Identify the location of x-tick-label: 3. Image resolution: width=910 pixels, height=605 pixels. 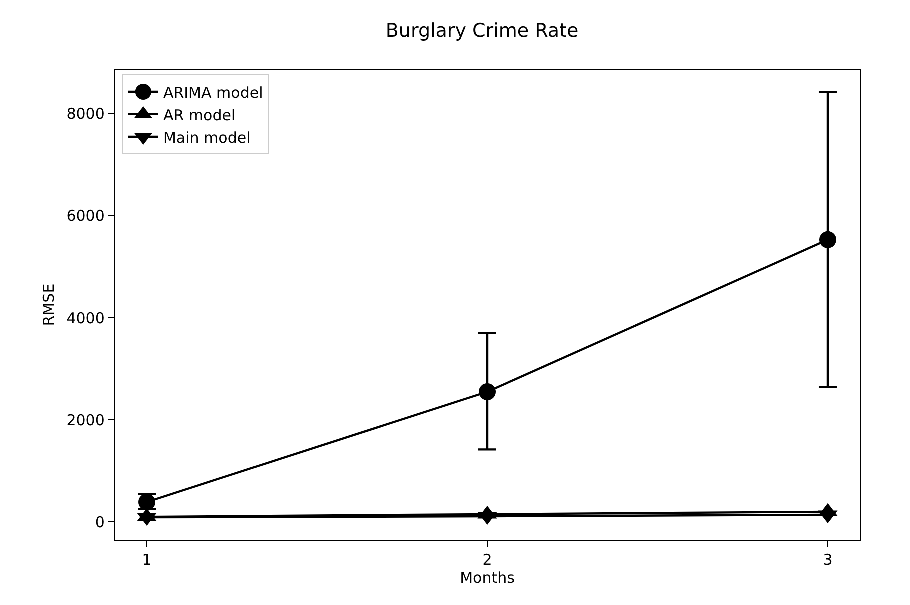
(828, 560).